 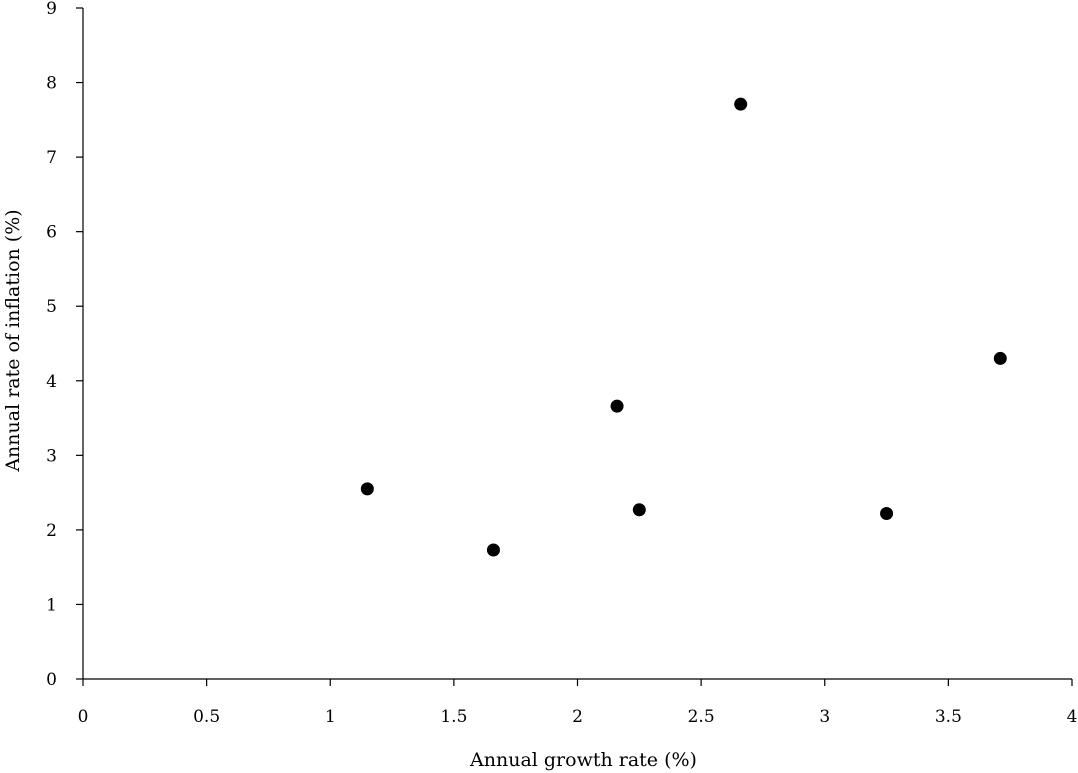 I want to click on x-tick-label: 0.5, so click(x=206, y=717).